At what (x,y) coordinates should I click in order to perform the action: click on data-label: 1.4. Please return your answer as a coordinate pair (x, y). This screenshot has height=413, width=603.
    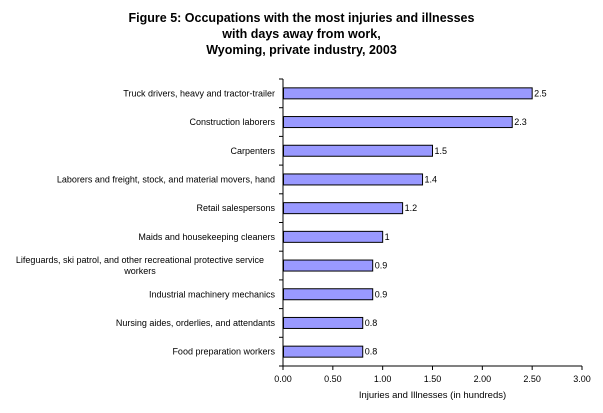
    Looking at the image, I should click on (431, 179).